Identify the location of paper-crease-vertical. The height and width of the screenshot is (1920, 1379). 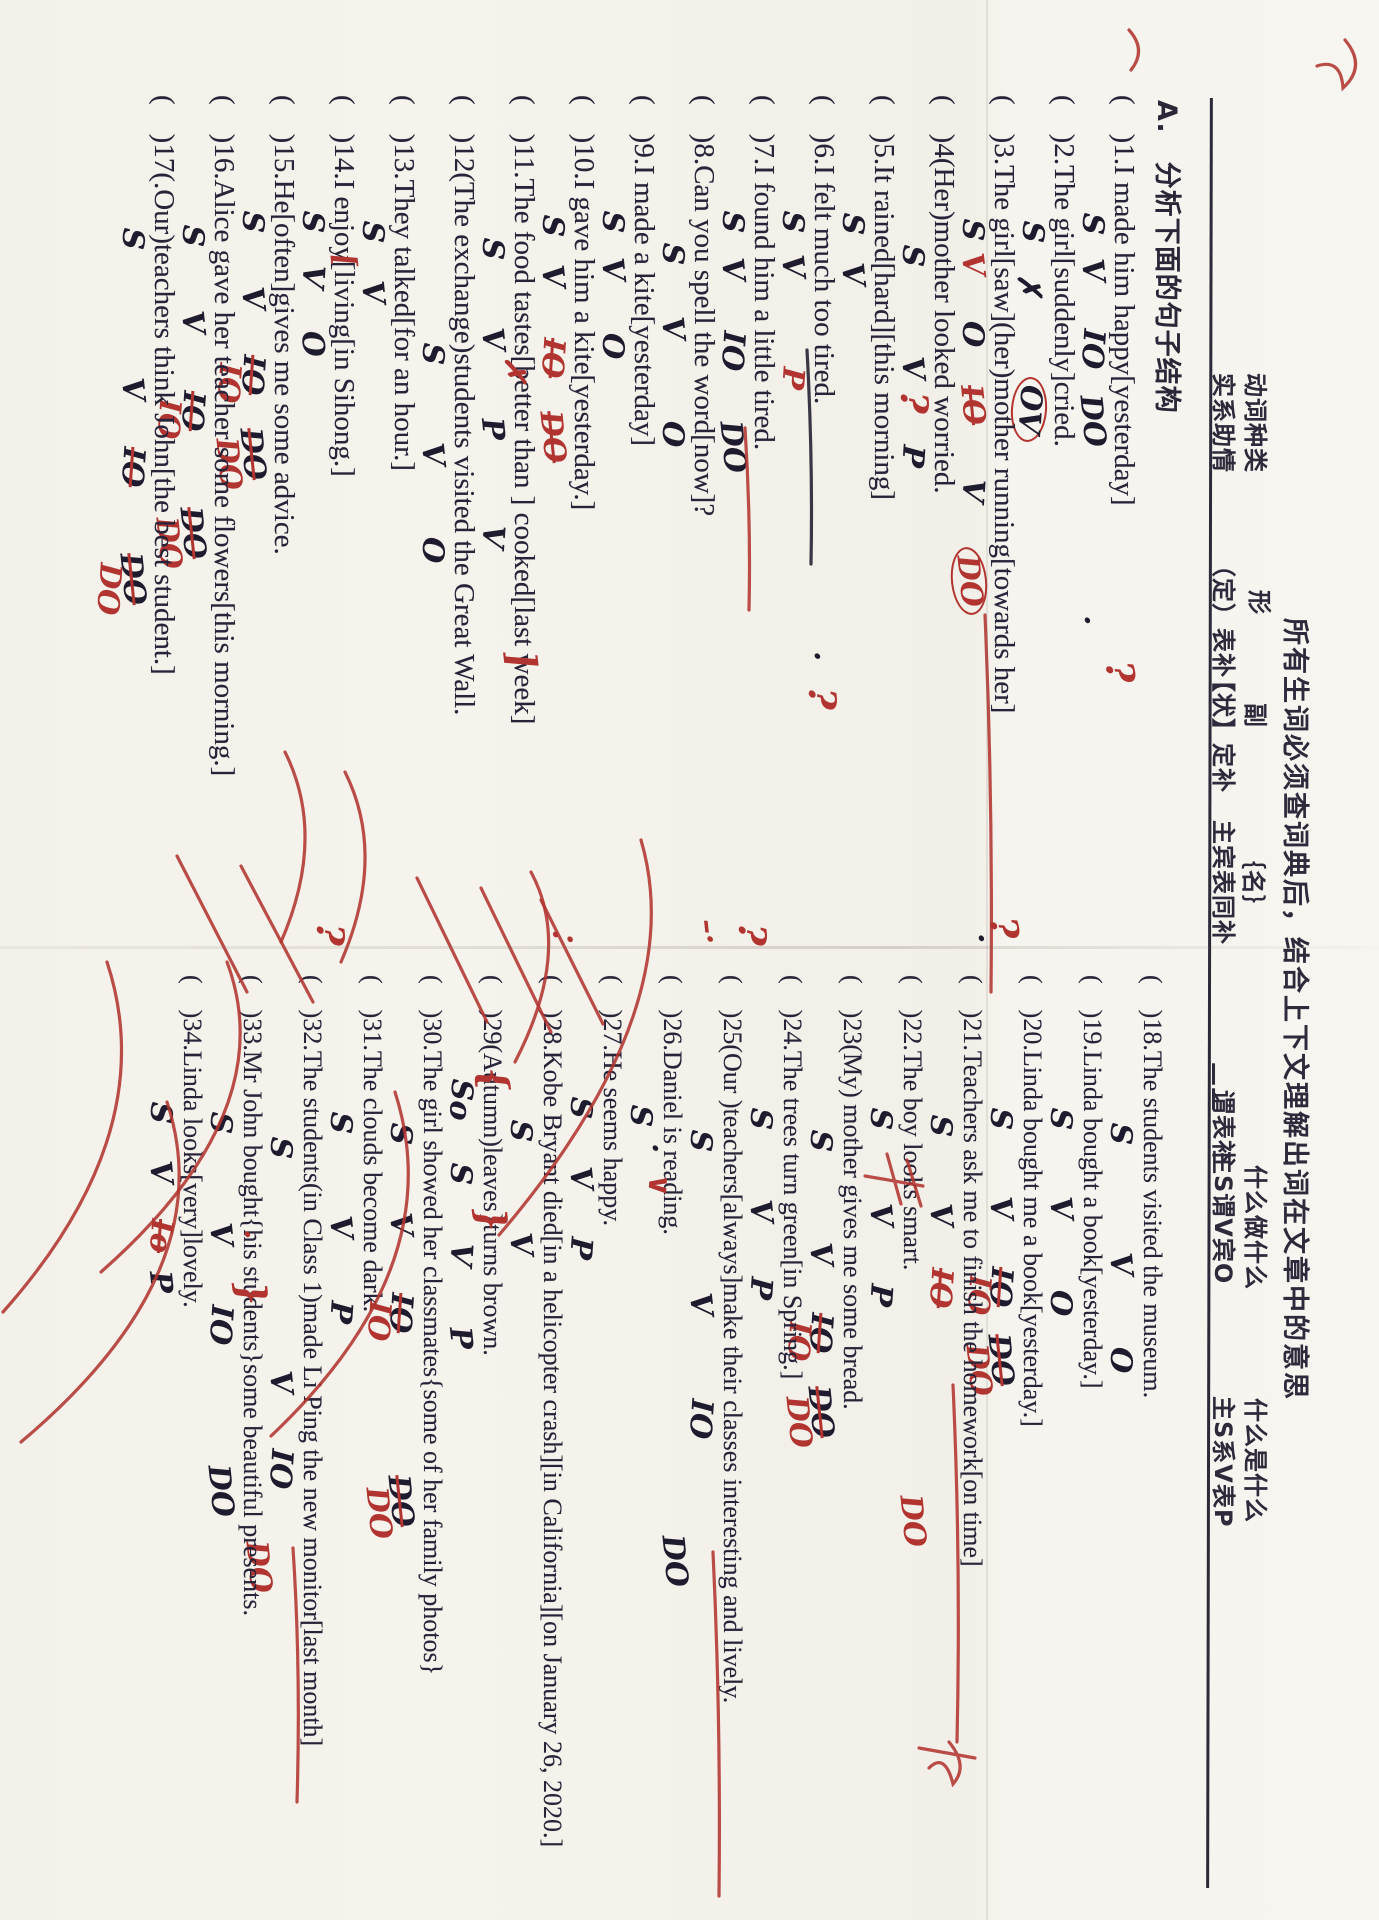
(689, 947).